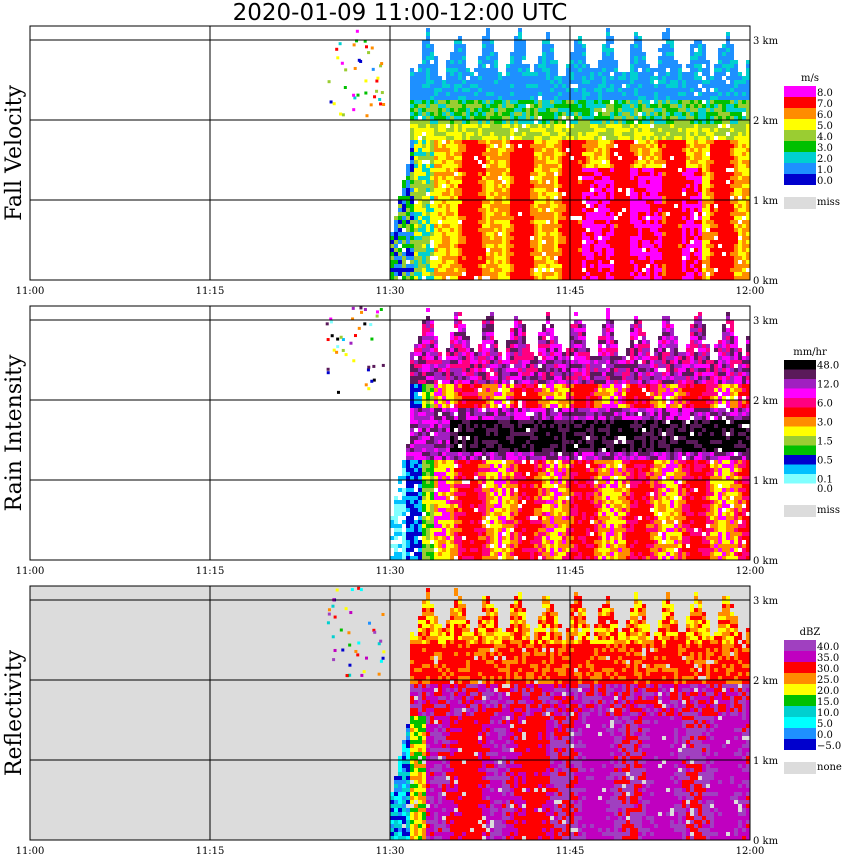  What do you see at coordinates (30, 291) in the screenshot?
I see `x-tick-label: 11:00` at bounding box center [30, 291].